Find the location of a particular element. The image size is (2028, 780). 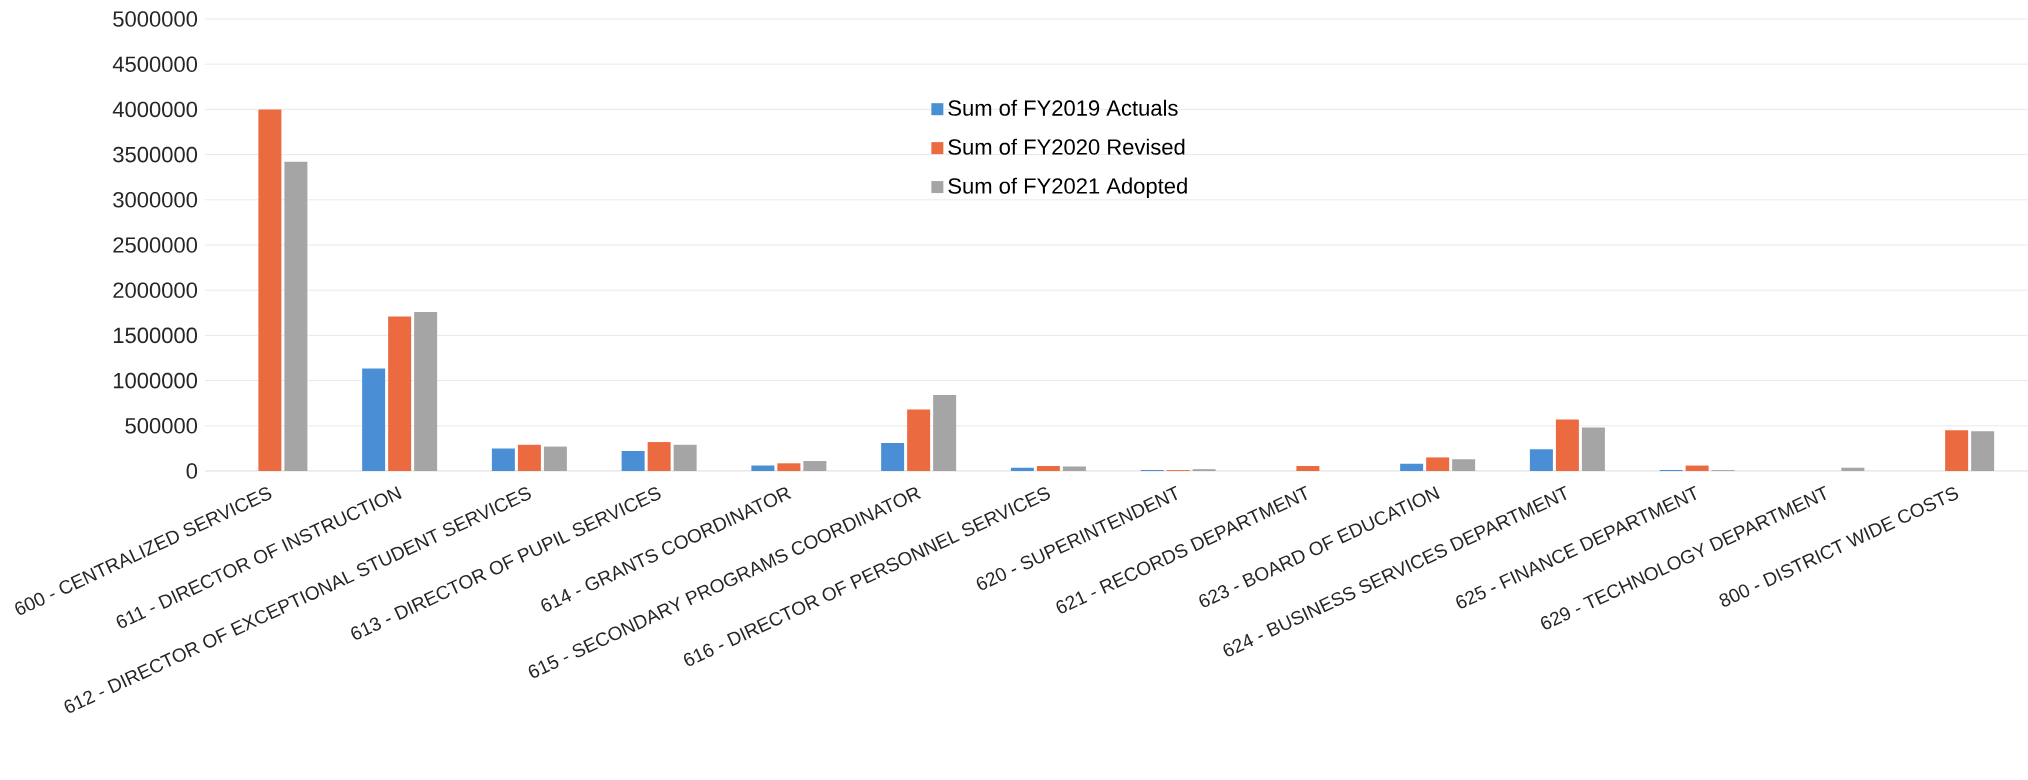

legend-label: Sum of FY2021 Adopted is located at coordinates (1067, 188).